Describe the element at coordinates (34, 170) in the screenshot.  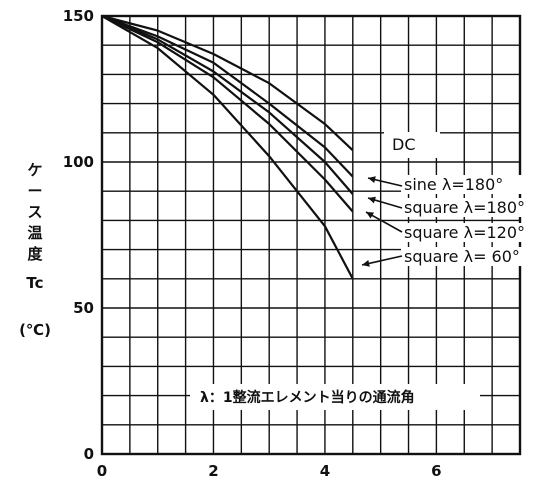
I see `y-axis-label-part: ケ` at that location.